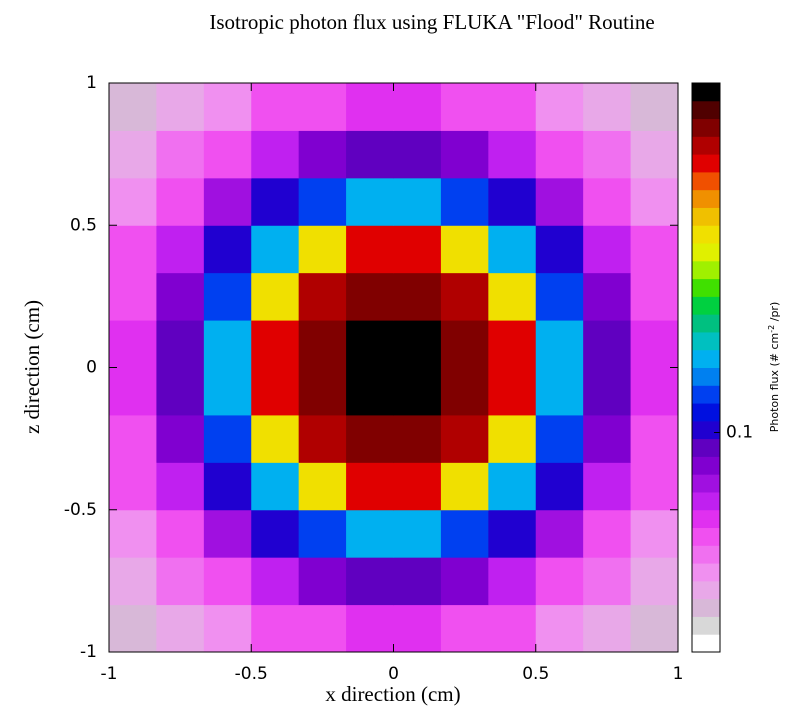  What do you see at coordinates (83, 225) in the screenshot?
I see `y-tick-label: 0.5` at bounding box center [83, 225].